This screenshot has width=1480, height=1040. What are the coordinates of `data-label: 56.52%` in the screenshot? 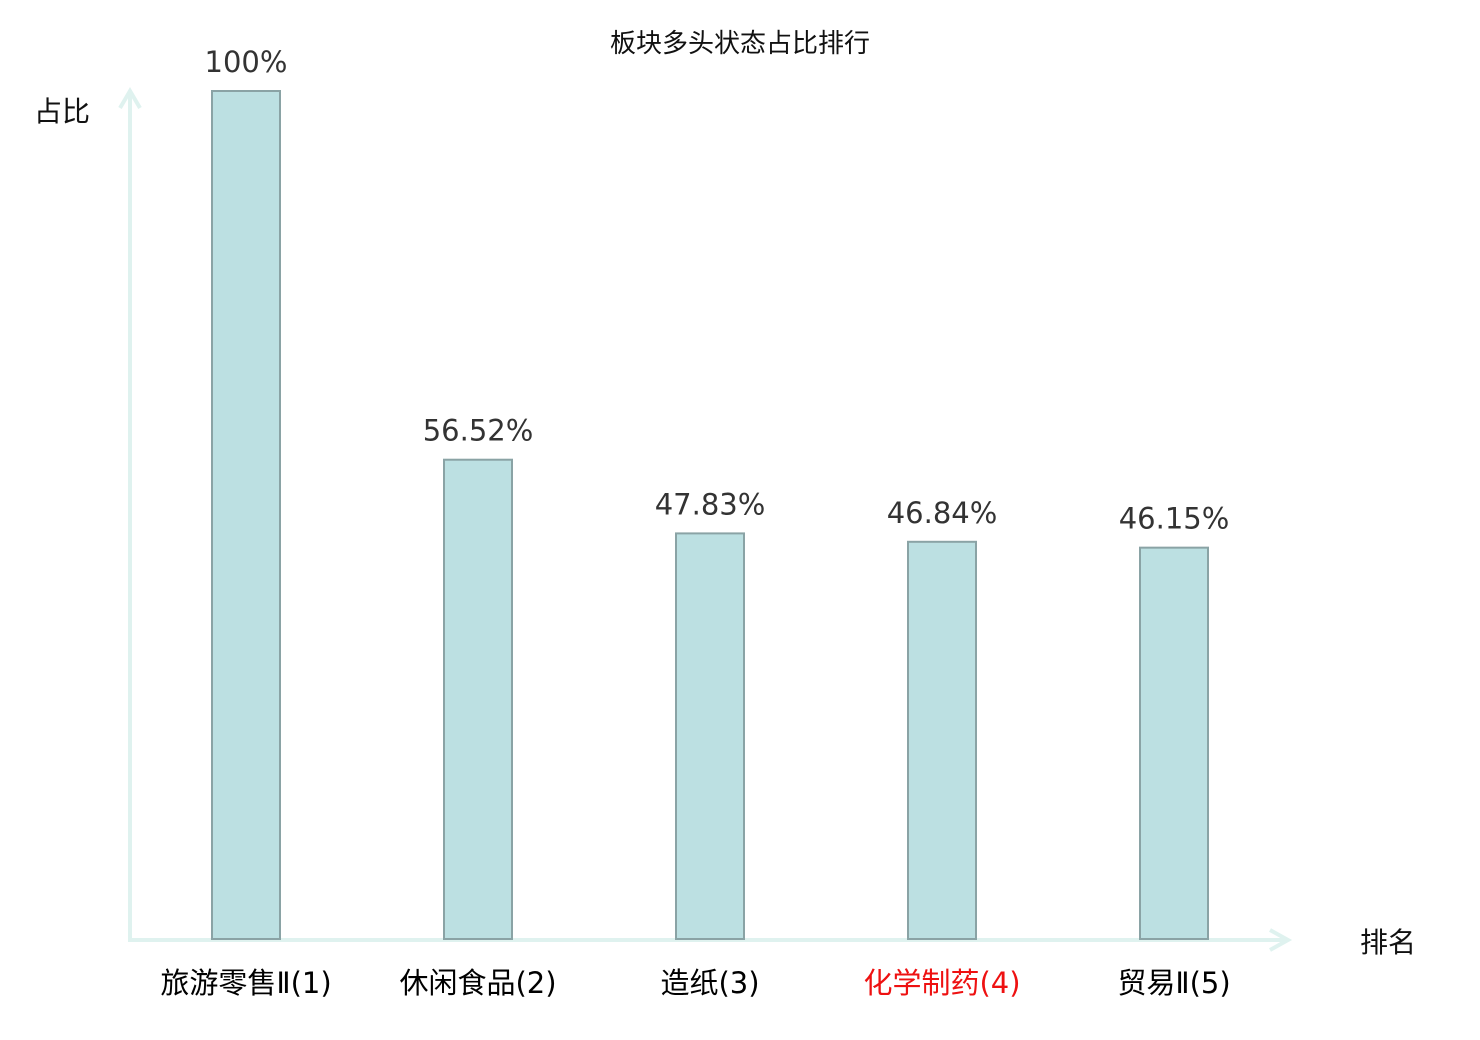 It's located at (478, 431).